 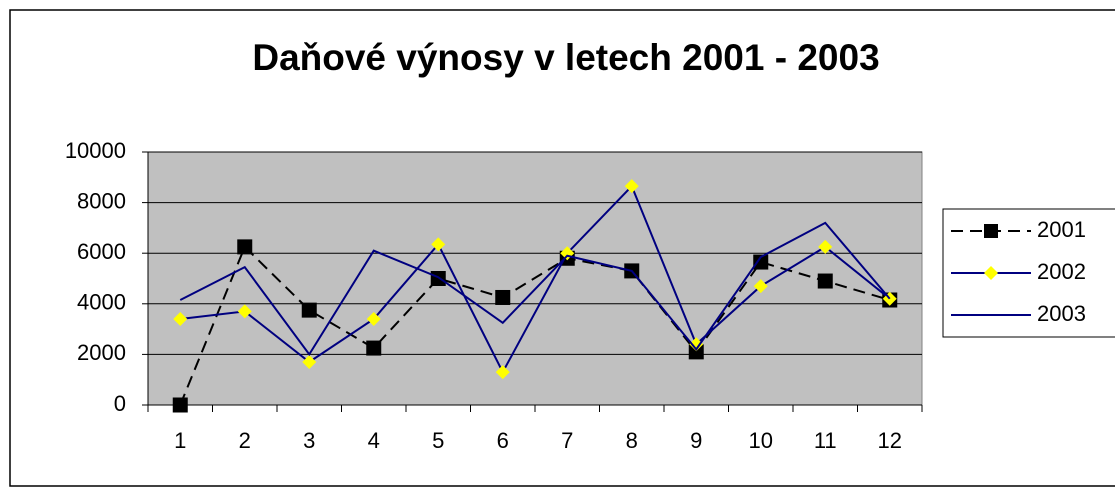 I want to click on x-tick-label: 7, so click(x=567, y=440).